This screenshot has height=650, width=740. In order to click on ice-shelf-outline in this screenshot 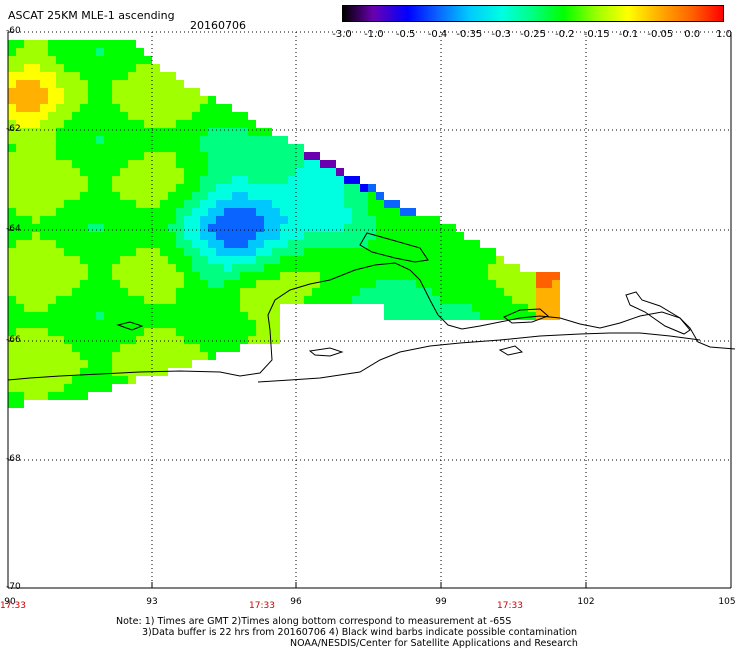, I will do `click(479, 357)`.